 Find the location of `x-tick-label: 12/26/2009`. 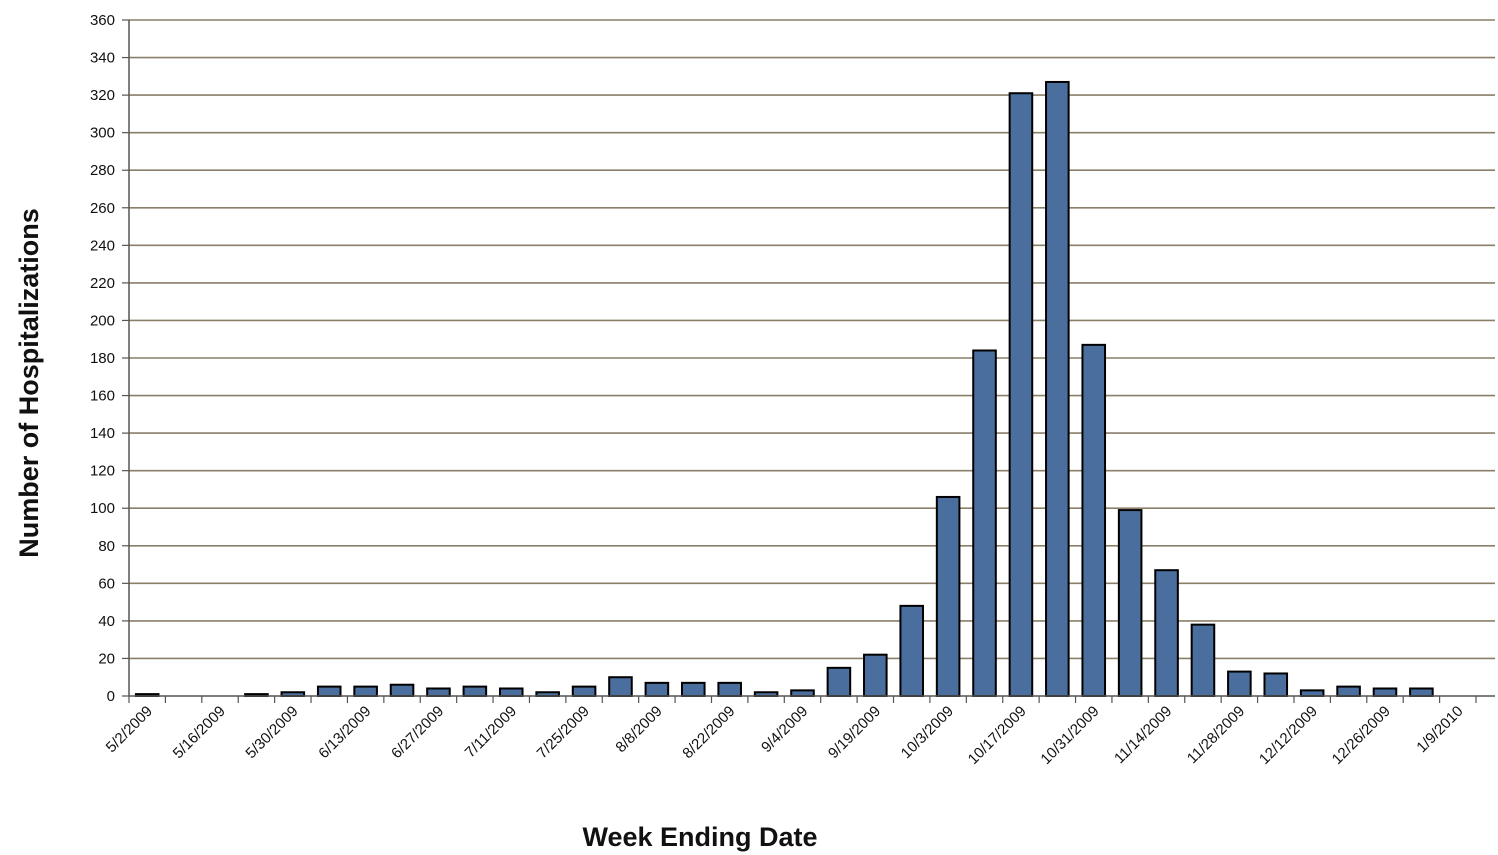

x-tick-label: 12/26/2009 is located at coordinates (1361, 735).